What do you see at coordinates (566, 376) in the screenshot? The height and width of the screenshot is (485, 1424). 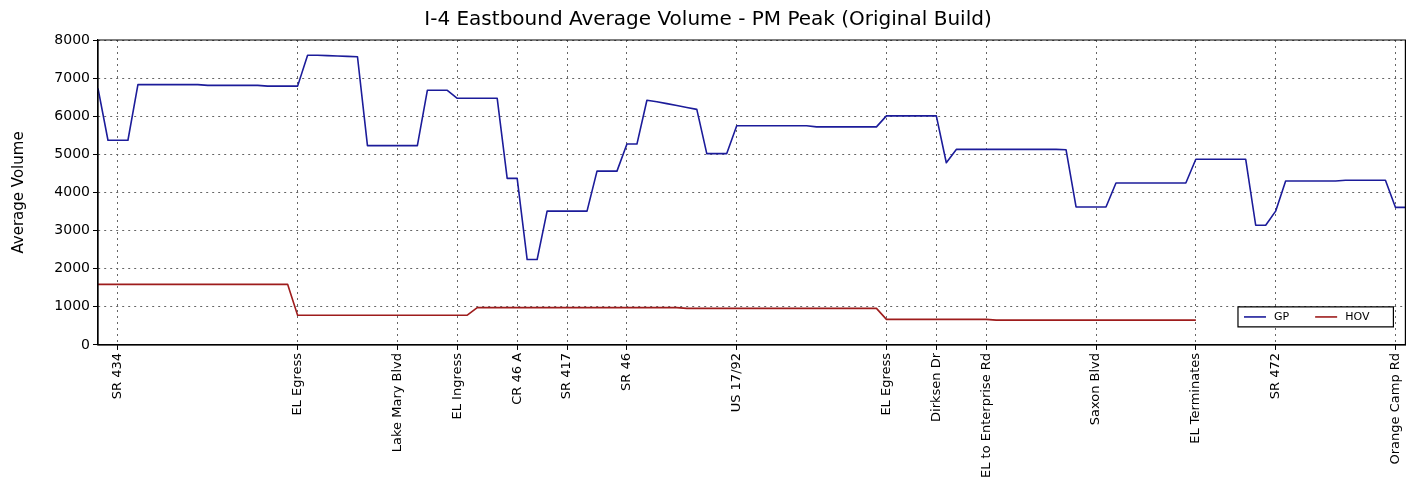 I see `x-tick-label: SR 417` at bounding box center [566, 376].